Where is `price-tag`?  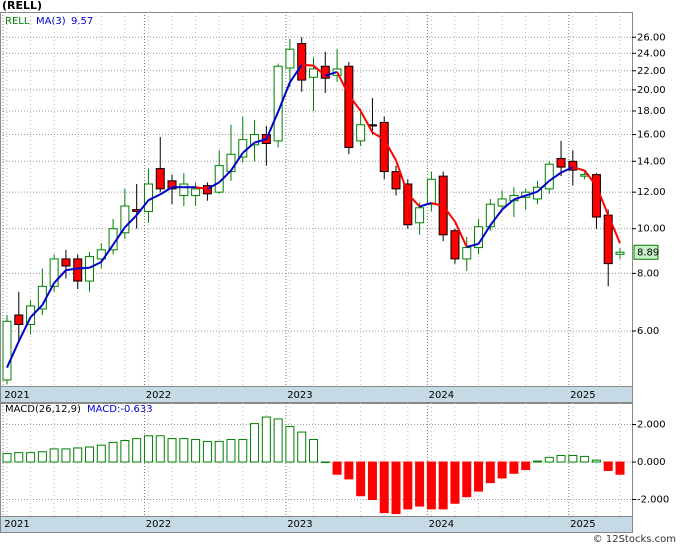
price-tag is located at coordinates (646, 252).